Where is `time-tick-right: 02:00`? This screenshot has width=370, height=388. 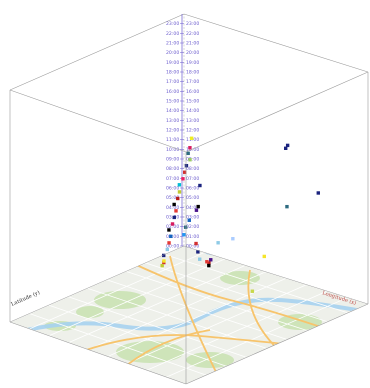
time-tick-right: 02:00 is located at coordinates (192, 227).